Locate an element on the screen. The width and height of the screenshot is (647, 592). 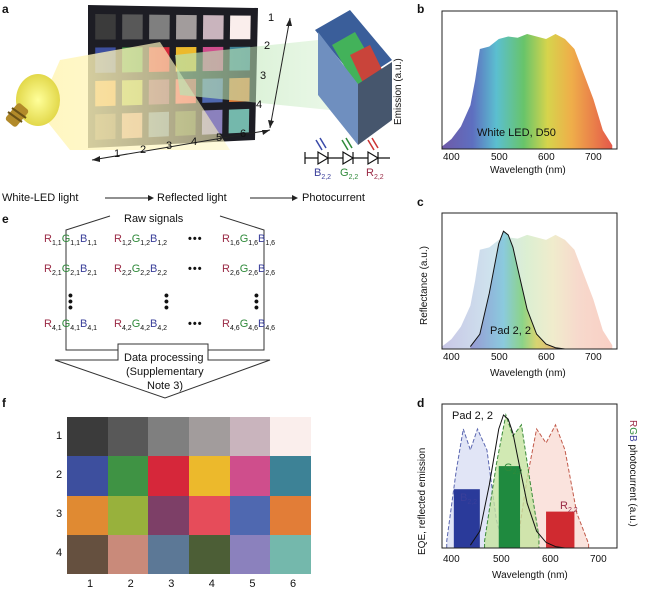
flow-label-photocurrent: Photocurrent is located at coordinates (333, 198).